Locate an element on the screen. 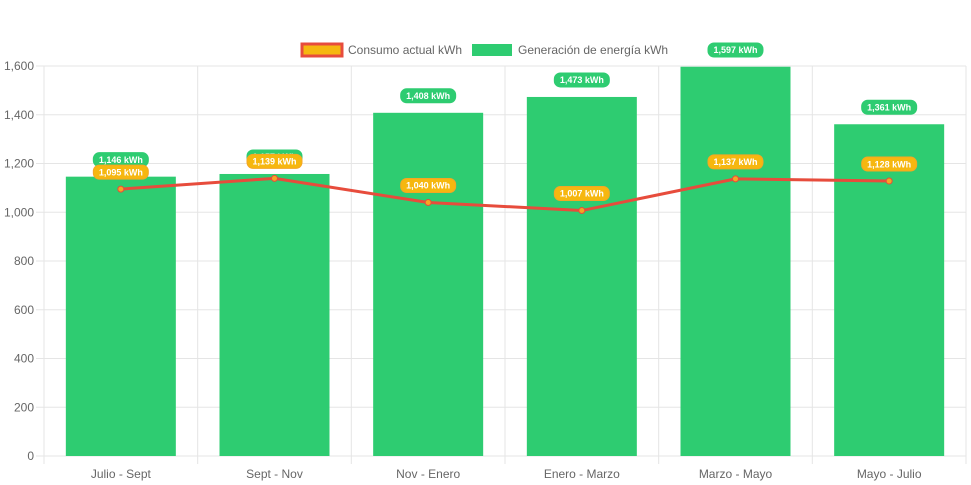  y-tick-label: 0 is located at coordinates (30, 456).